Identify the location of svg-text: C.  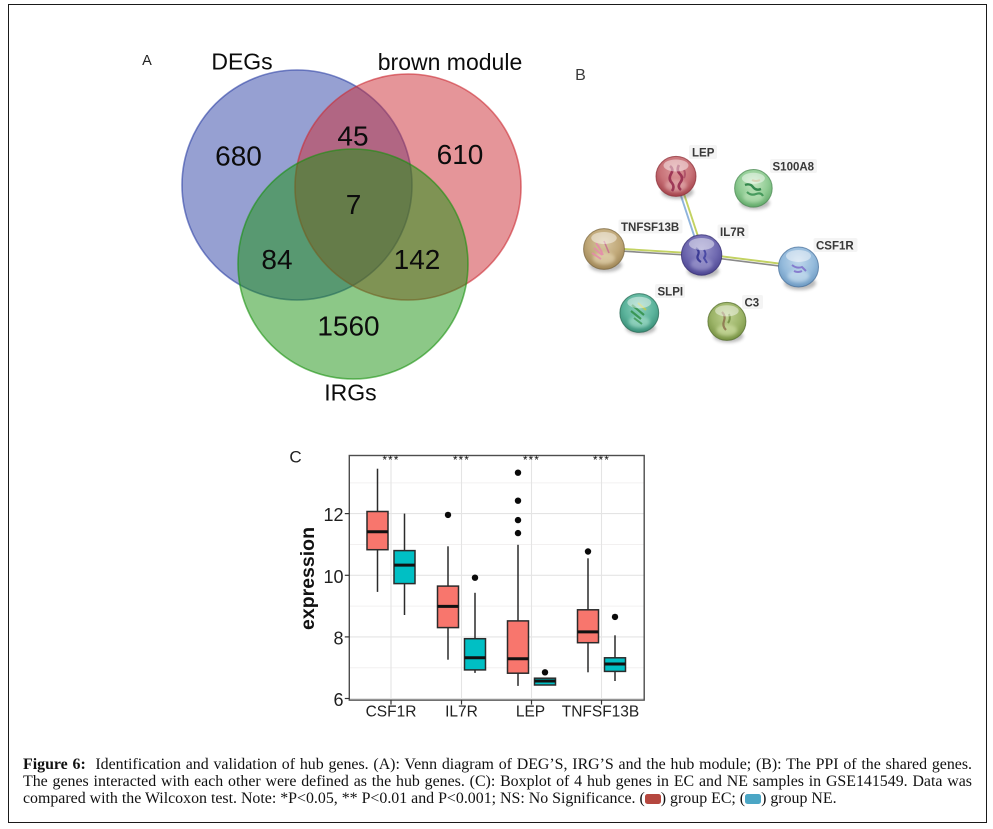
(295, 457).